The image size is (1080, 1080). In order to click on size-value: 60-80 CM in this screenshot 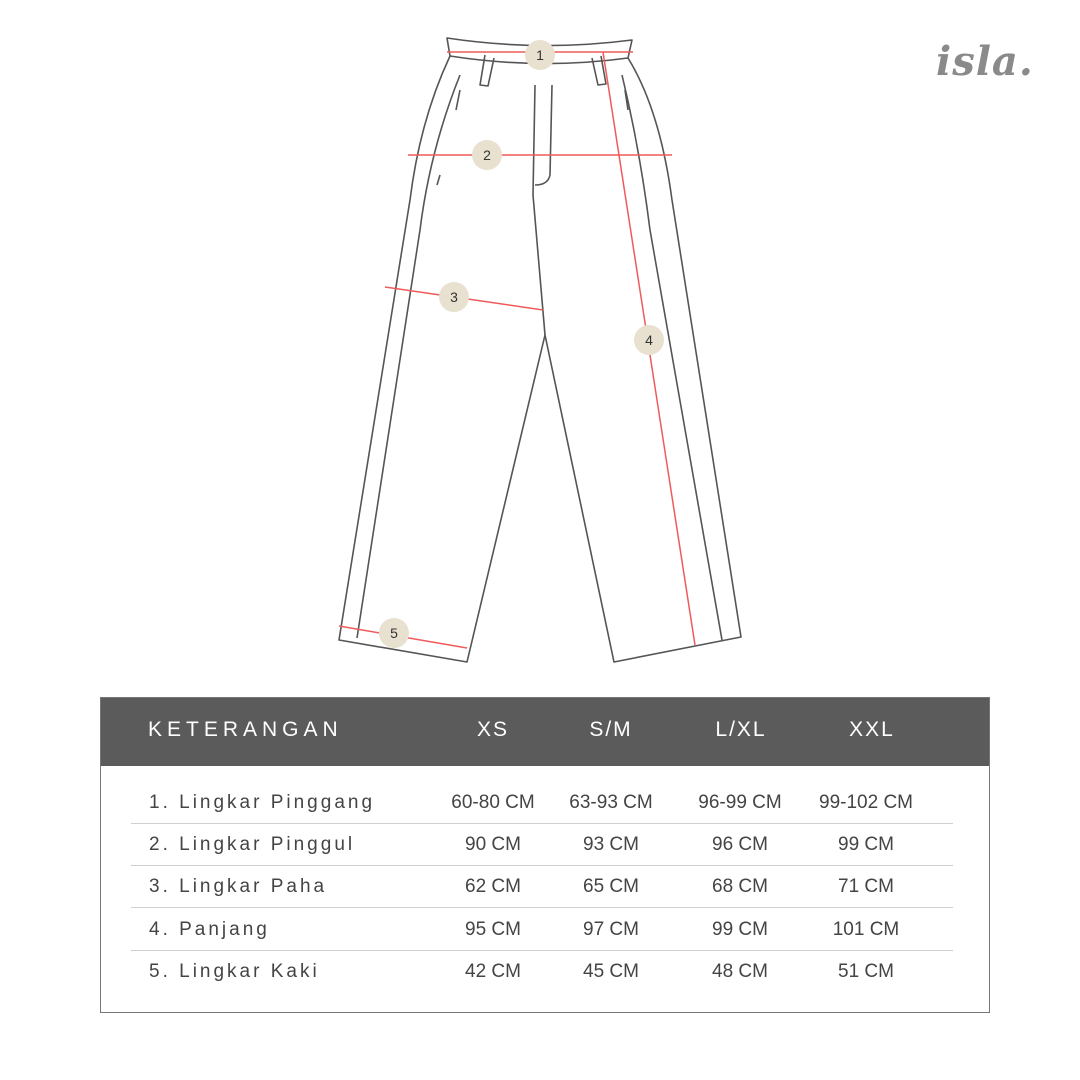, I will do `click(493, 802)`.